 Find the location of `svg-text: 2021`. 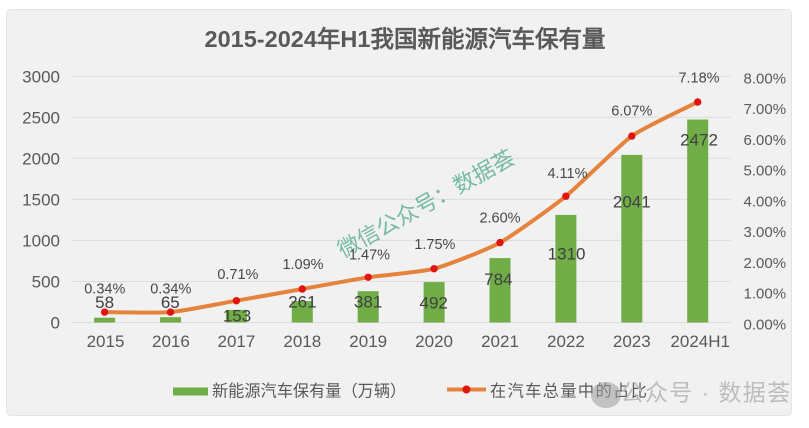

svg-text: 2021 is located at coordinates (500, 341).